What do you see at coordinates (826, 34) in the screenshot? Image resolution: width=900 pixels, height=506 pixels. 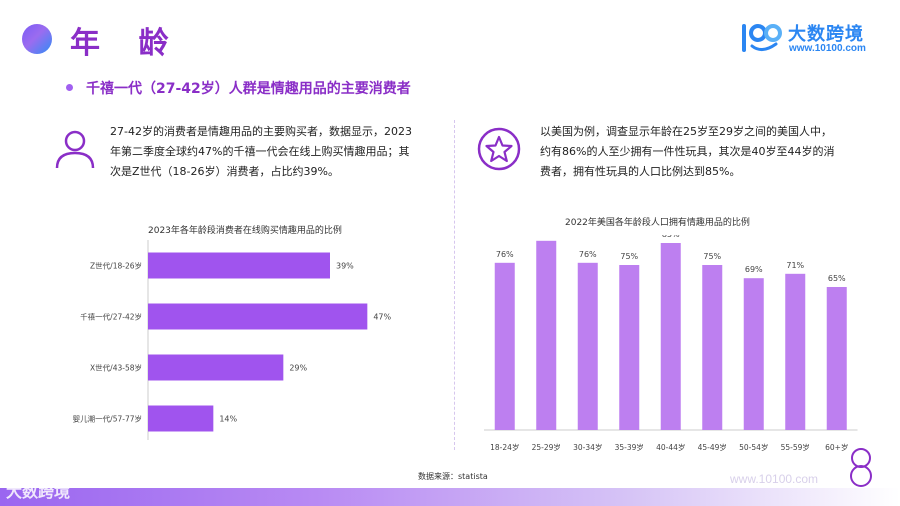 I see `brand-name: 大数跨境` at bounding box center [826, 34].